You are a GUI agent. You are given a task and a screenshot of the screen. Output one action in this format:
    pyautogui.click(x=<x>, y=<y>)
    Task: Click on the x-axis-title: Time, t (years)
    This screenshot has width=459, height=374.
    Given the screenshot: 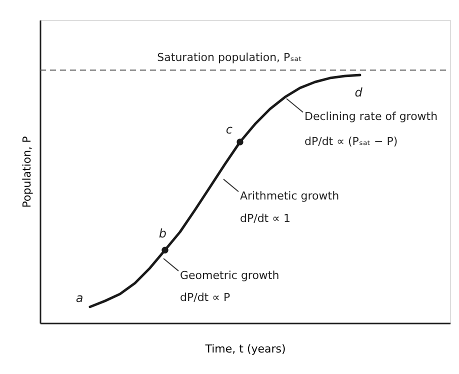 What is the action you would take?
    pyautogui.click(x=245, y=349)
    